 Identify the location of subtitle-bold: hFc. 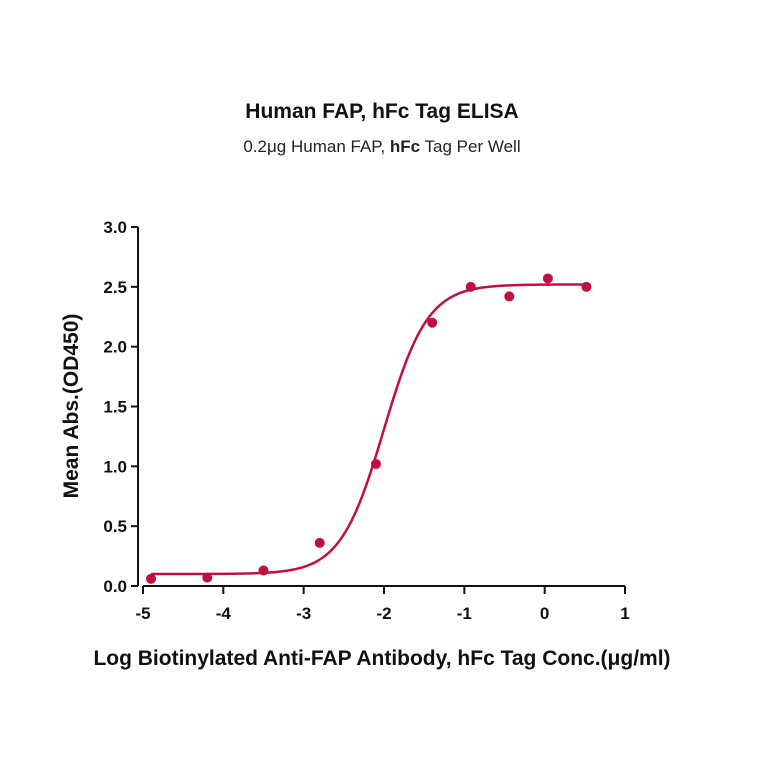
(405, 146).